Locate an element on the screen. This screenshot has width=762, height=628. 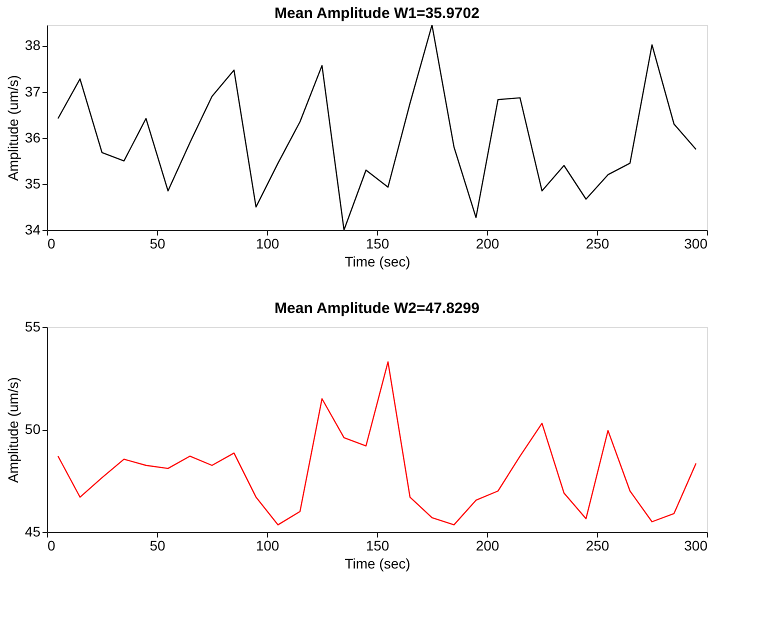
chart-title: Mean Amplitude W2=47.8299 is located at coordinates (377, 308).